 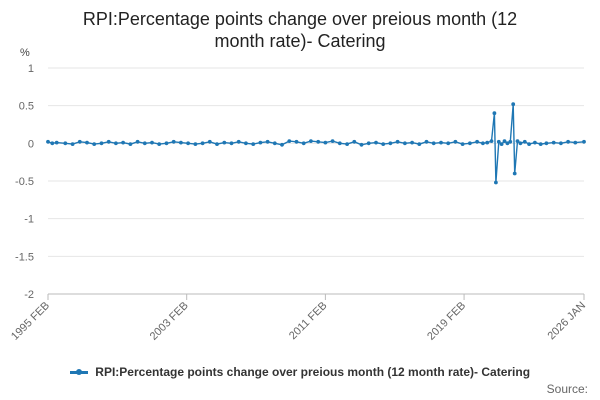 What do you see at coordinates (31, 144) in the screenshot?
I see `y-tick-label: 0` at bounding box center [31, 144].